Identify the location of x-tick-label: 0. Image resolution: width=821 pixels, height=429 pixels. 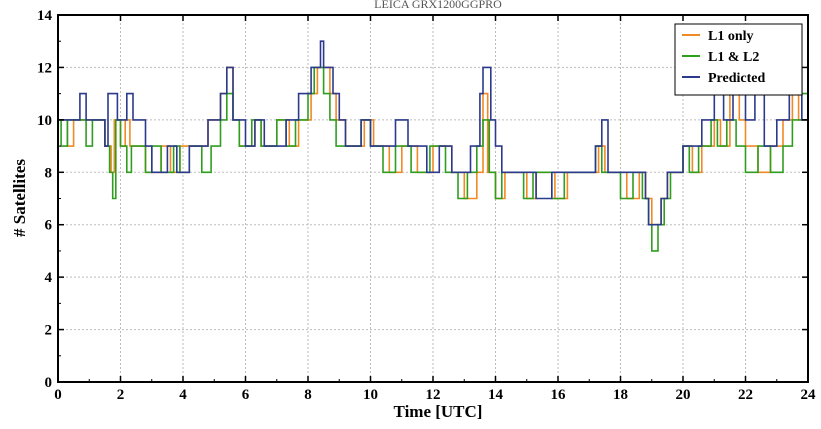
(58, 395).